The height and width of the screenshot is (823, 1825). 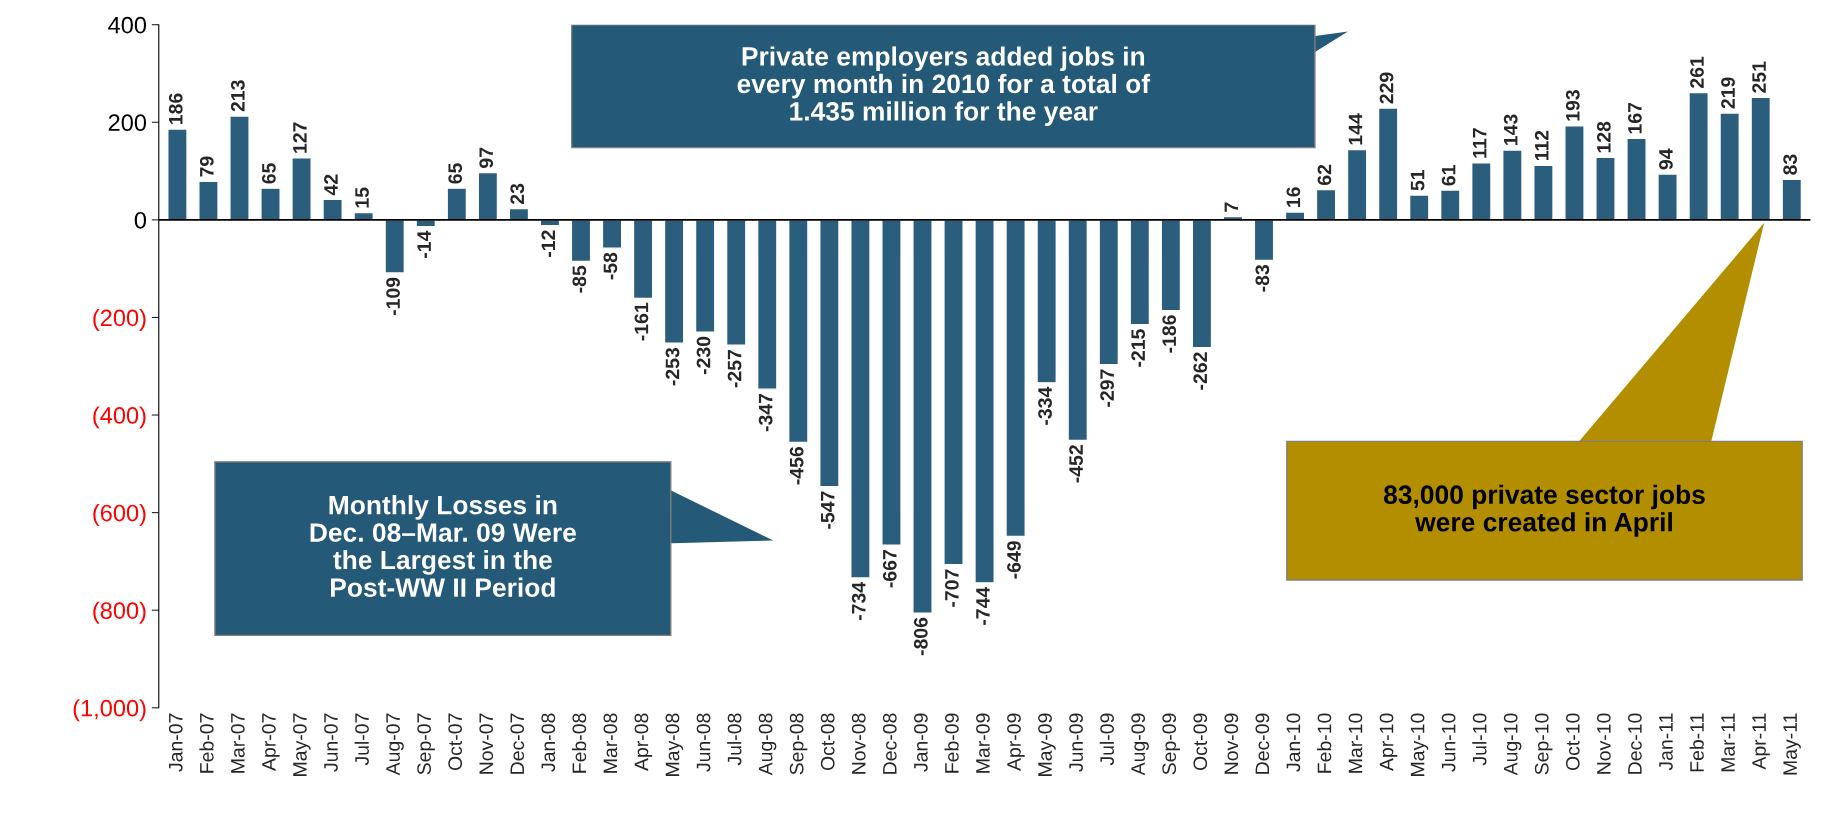 What do you see at coordinates (920, 742) in the screenshot?
I see `x-tick-label: Jan-09` at bounding box center [920, 742].